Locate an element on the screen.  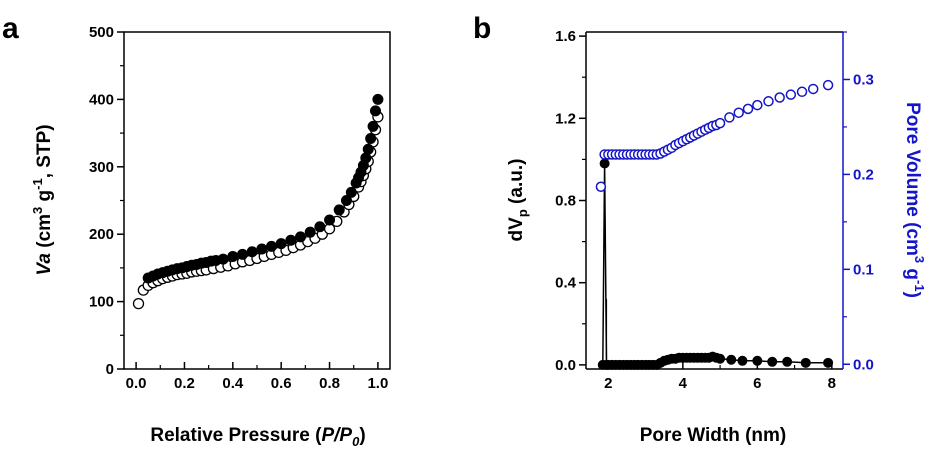
panel-a-x-tick-label: 0.2 is located at coordinates (184, 383).